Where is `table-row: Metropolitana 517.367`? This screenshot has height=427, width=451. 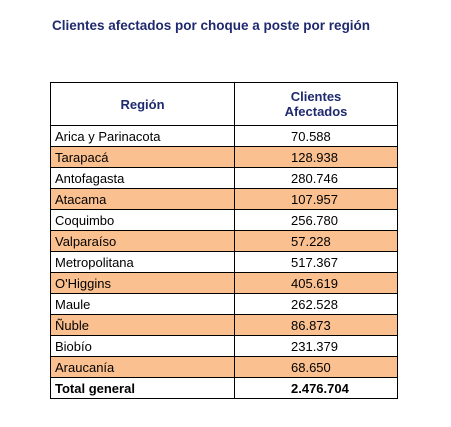
table-row: Metropolitana 517.367 is located at coordinates (224, 262).